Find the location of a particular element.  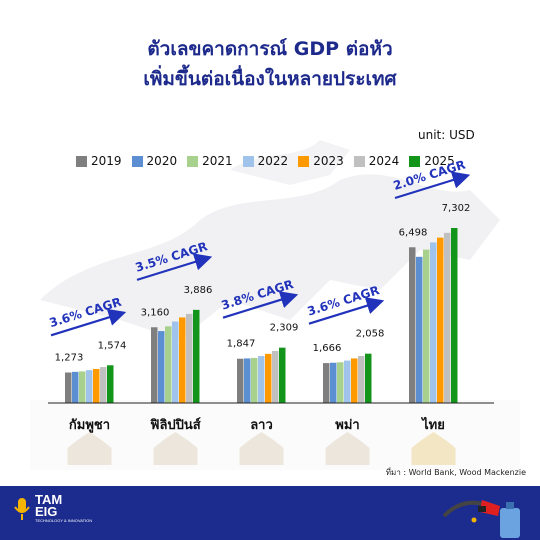

fuel-pump-nozzle-icon is located at coordinates (479, 513).